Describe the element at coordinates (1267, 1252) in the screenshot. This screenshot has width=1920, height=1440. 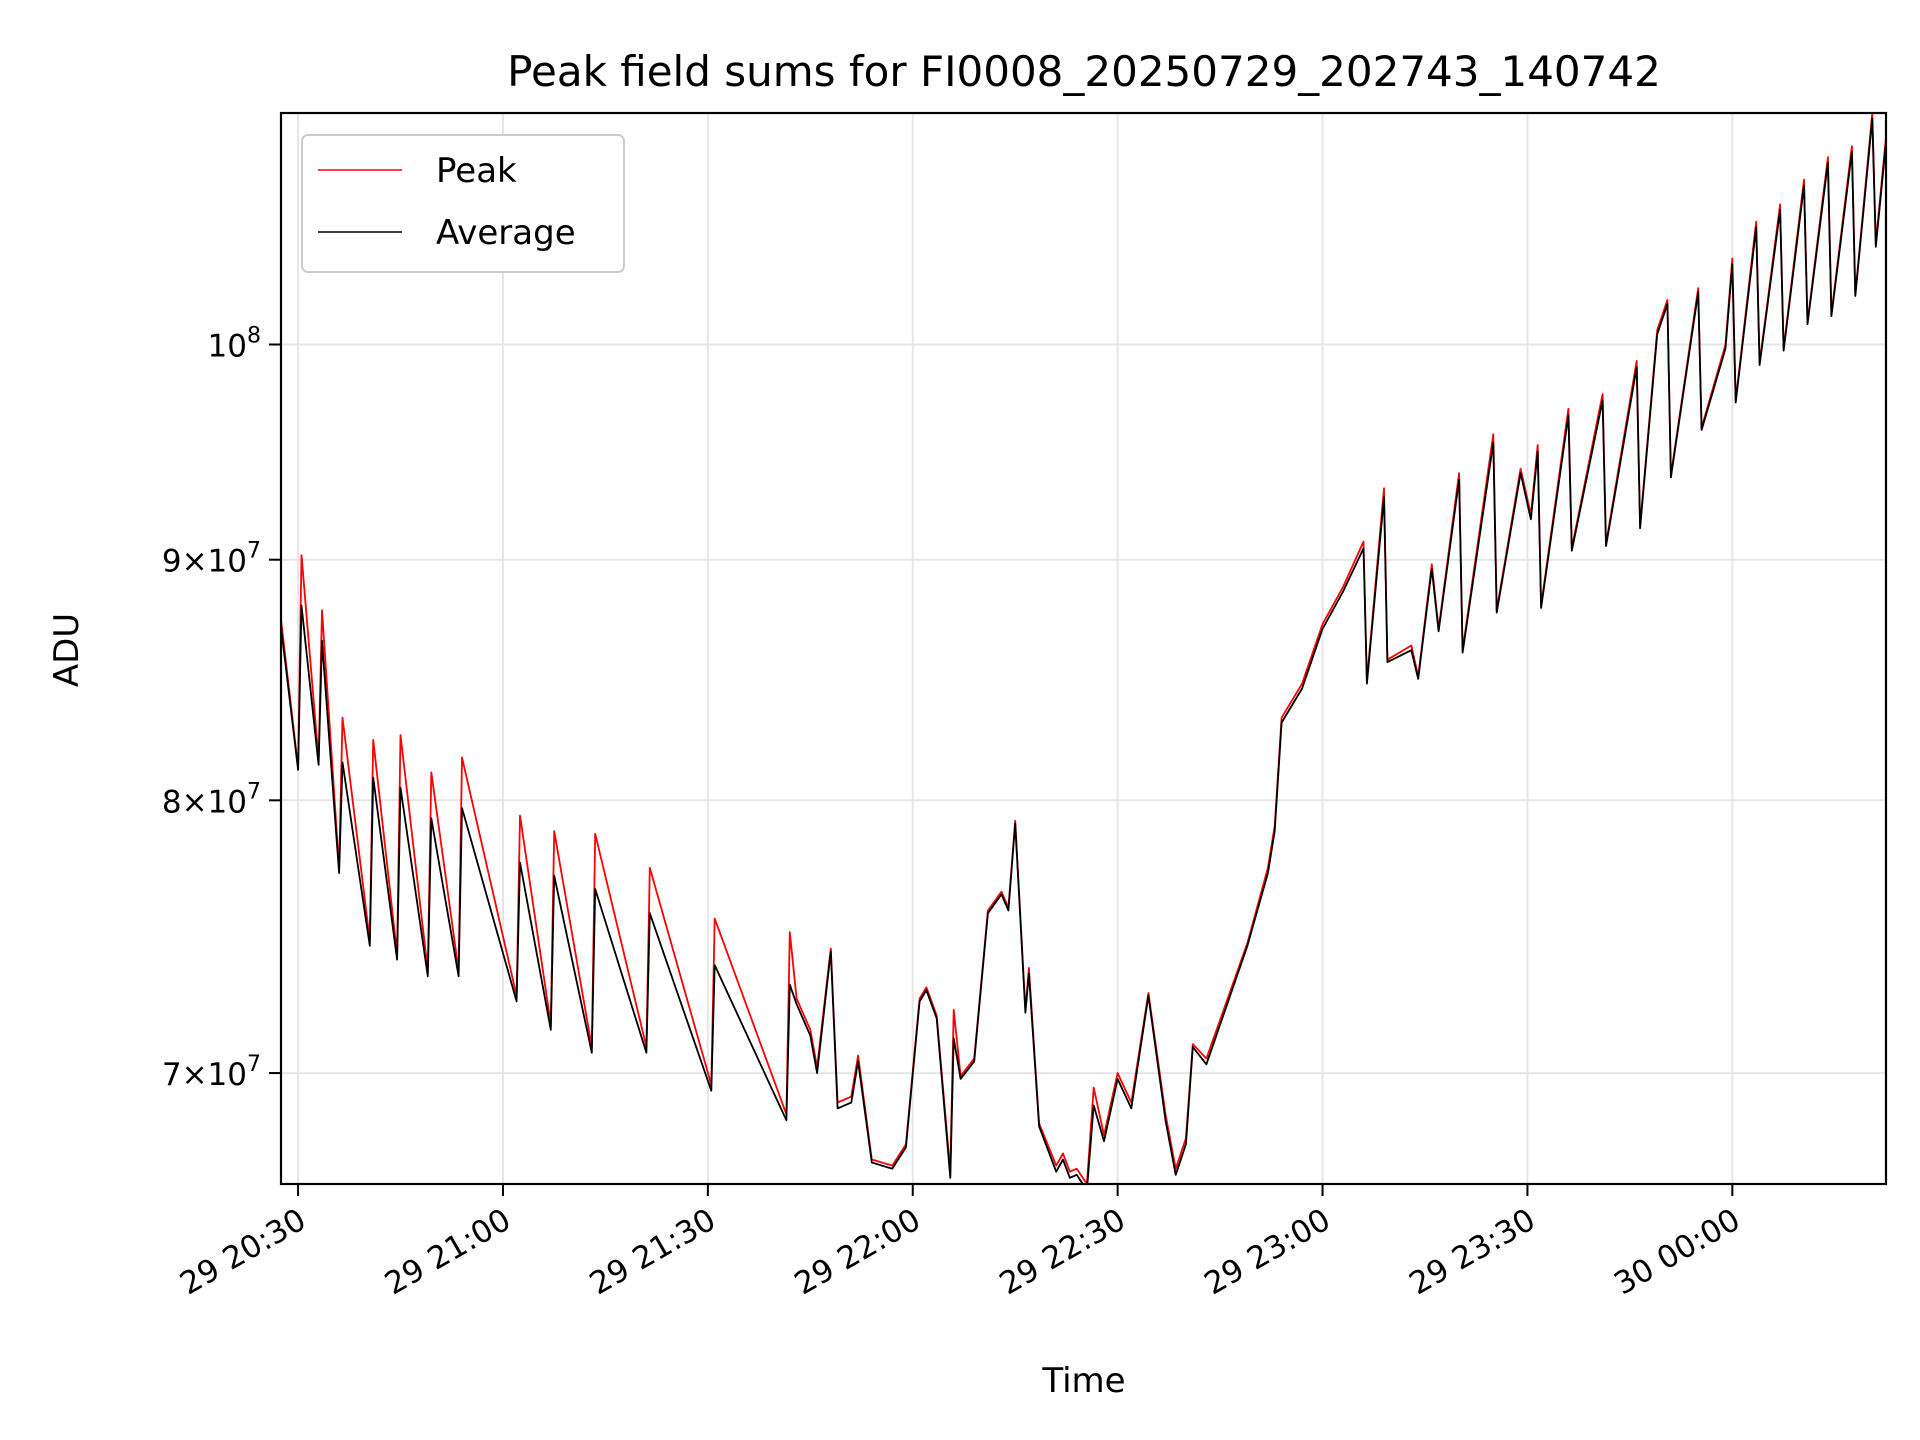
I see `x-tick-label: 29 23:00` at that location.